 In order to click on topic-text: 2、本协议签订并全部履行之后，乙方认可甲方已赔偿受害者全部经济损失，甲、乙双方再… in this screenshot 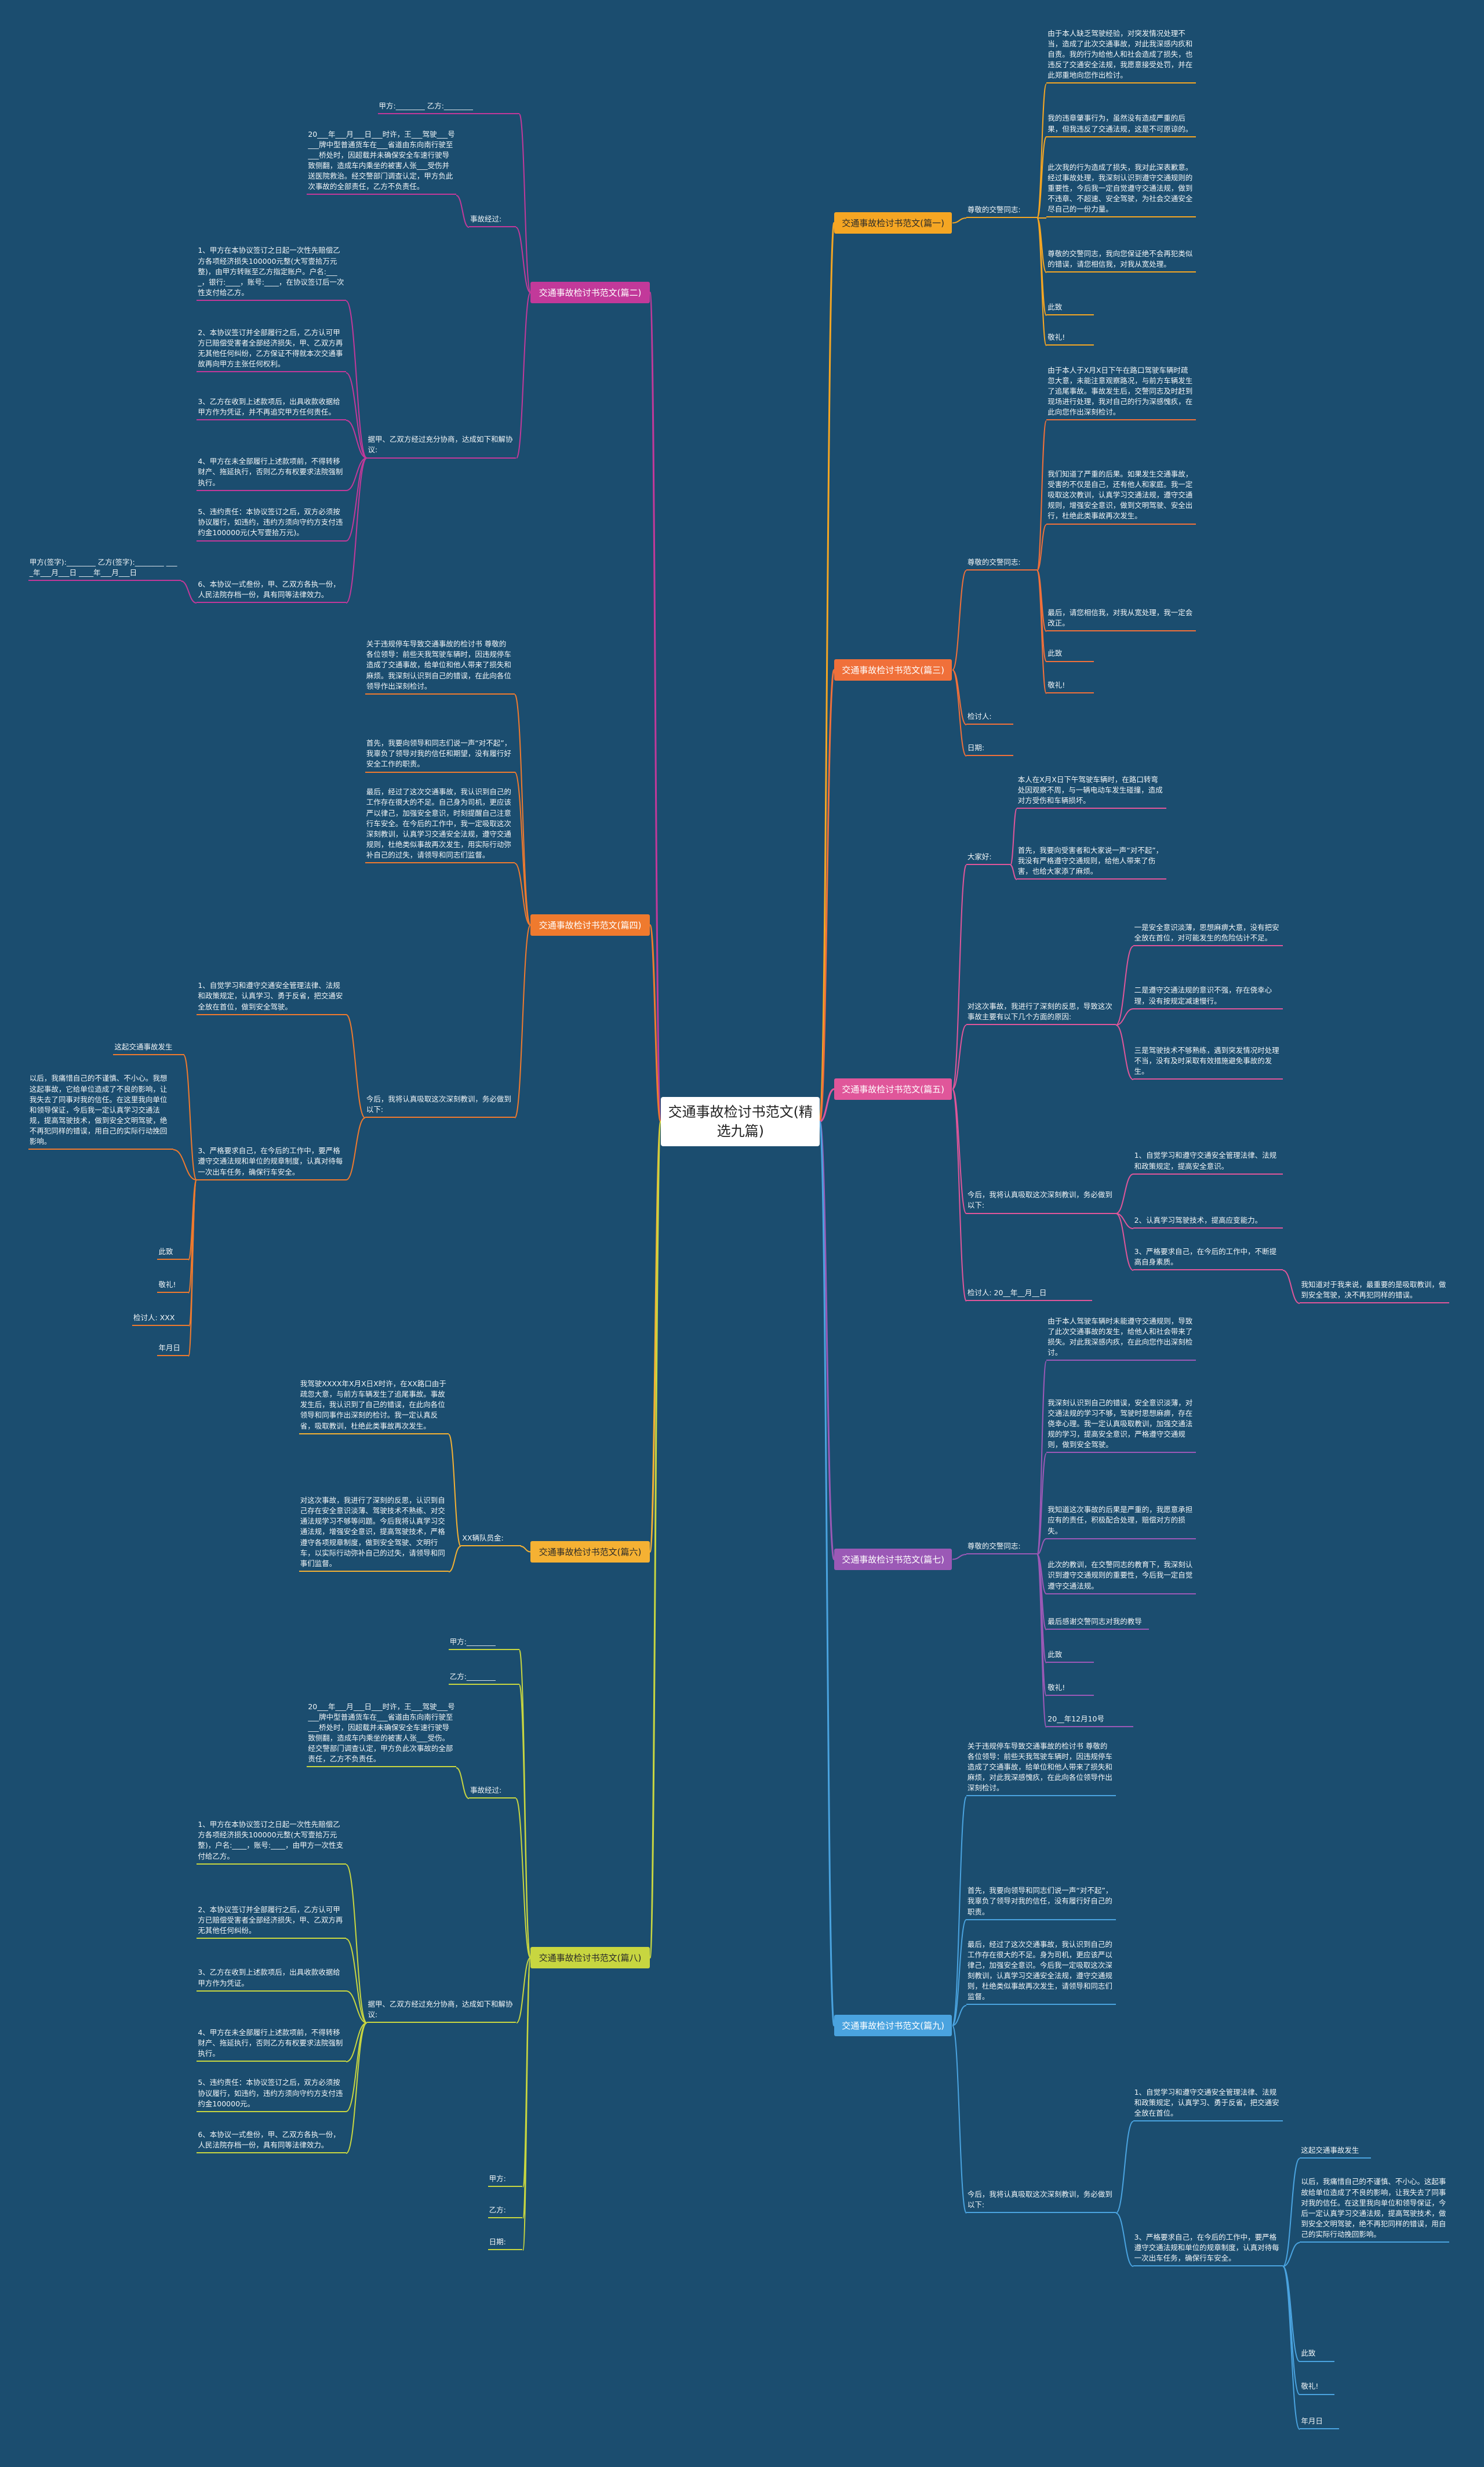, I will do `click(272, 1922)`.